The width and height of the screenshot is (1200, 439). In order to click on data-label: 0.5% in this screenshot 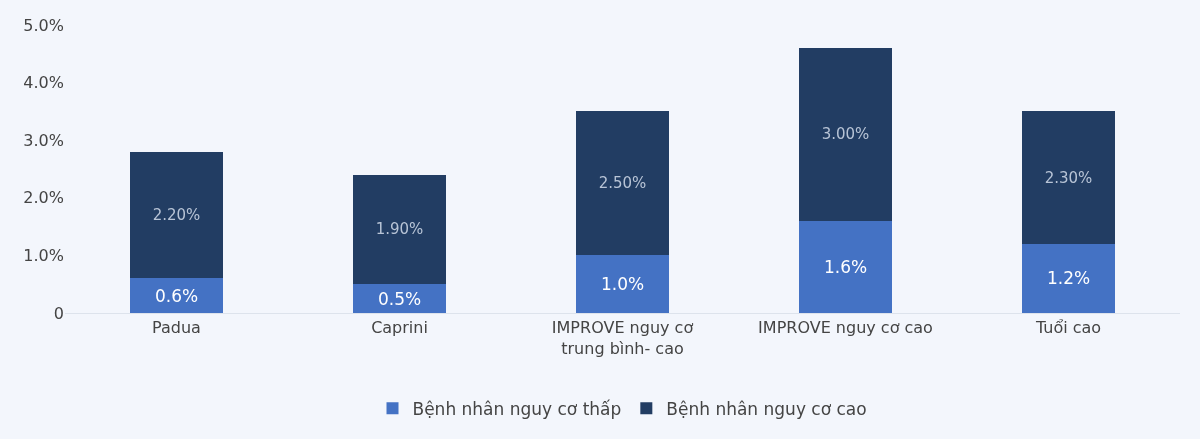, I will do `click(399, 298)`.